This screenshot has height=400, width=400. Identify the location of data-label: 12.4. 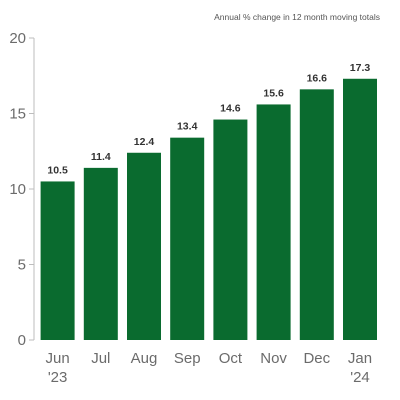
(144, 142).